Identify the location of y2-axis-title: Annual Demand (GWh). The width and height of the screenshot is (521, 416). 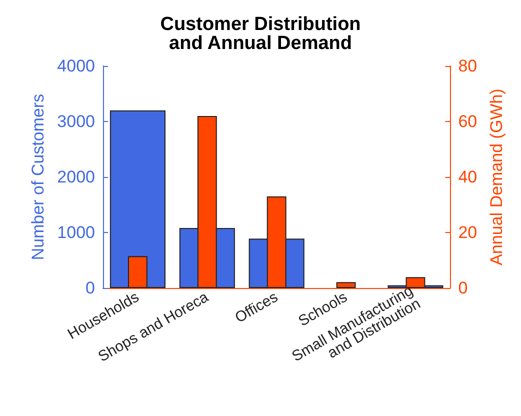
(496, 177).